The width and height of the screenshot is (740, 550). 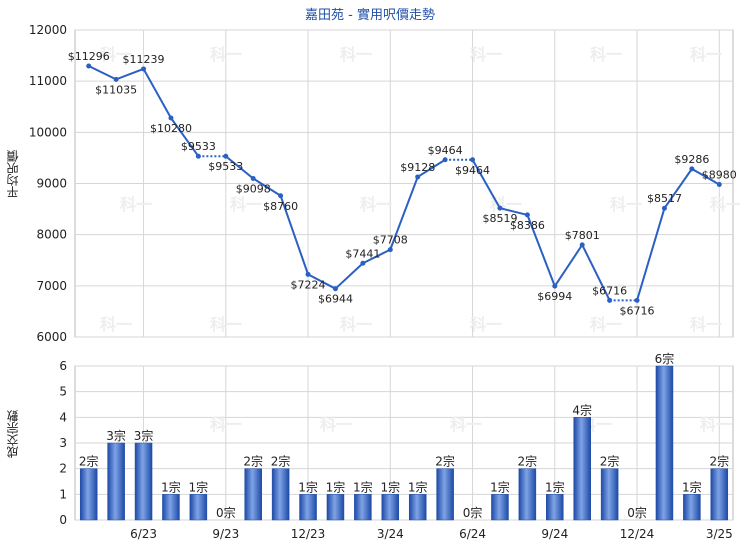 What do you see at coordinates (48, 30) in the screenshot?
I see `price-tick-label: 12000` at bounding box center [48, 30].